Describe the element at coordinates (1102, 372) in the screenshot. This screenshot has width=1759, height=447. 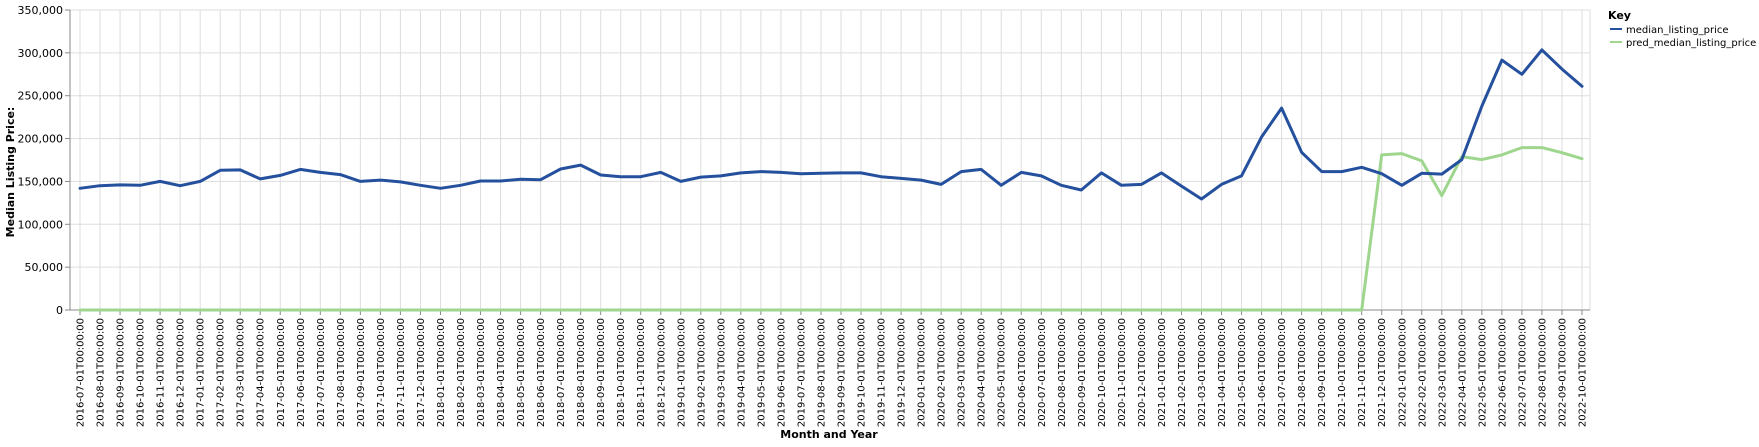
I see `x-tick-label: 2020-10-01T00:00:00` at that location.